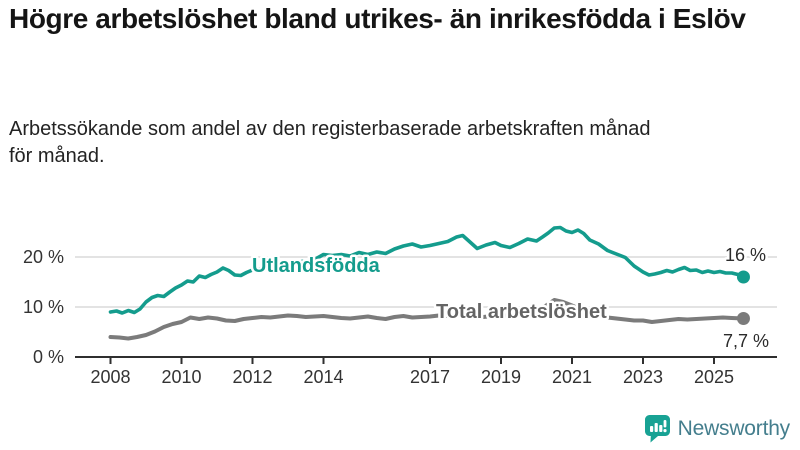  I want to click on y-tick-label: 20 %, so click(43, 257).